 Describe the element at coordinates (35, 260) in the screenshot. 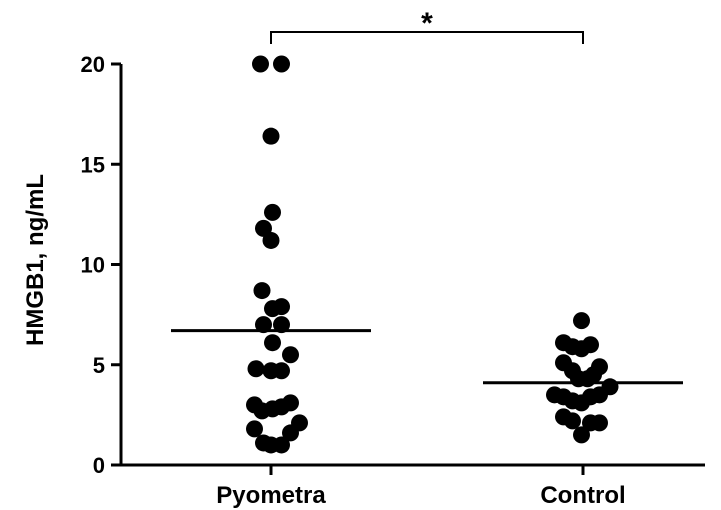

I see `y-axis-title: HMGB1, ng/mL` at that location.